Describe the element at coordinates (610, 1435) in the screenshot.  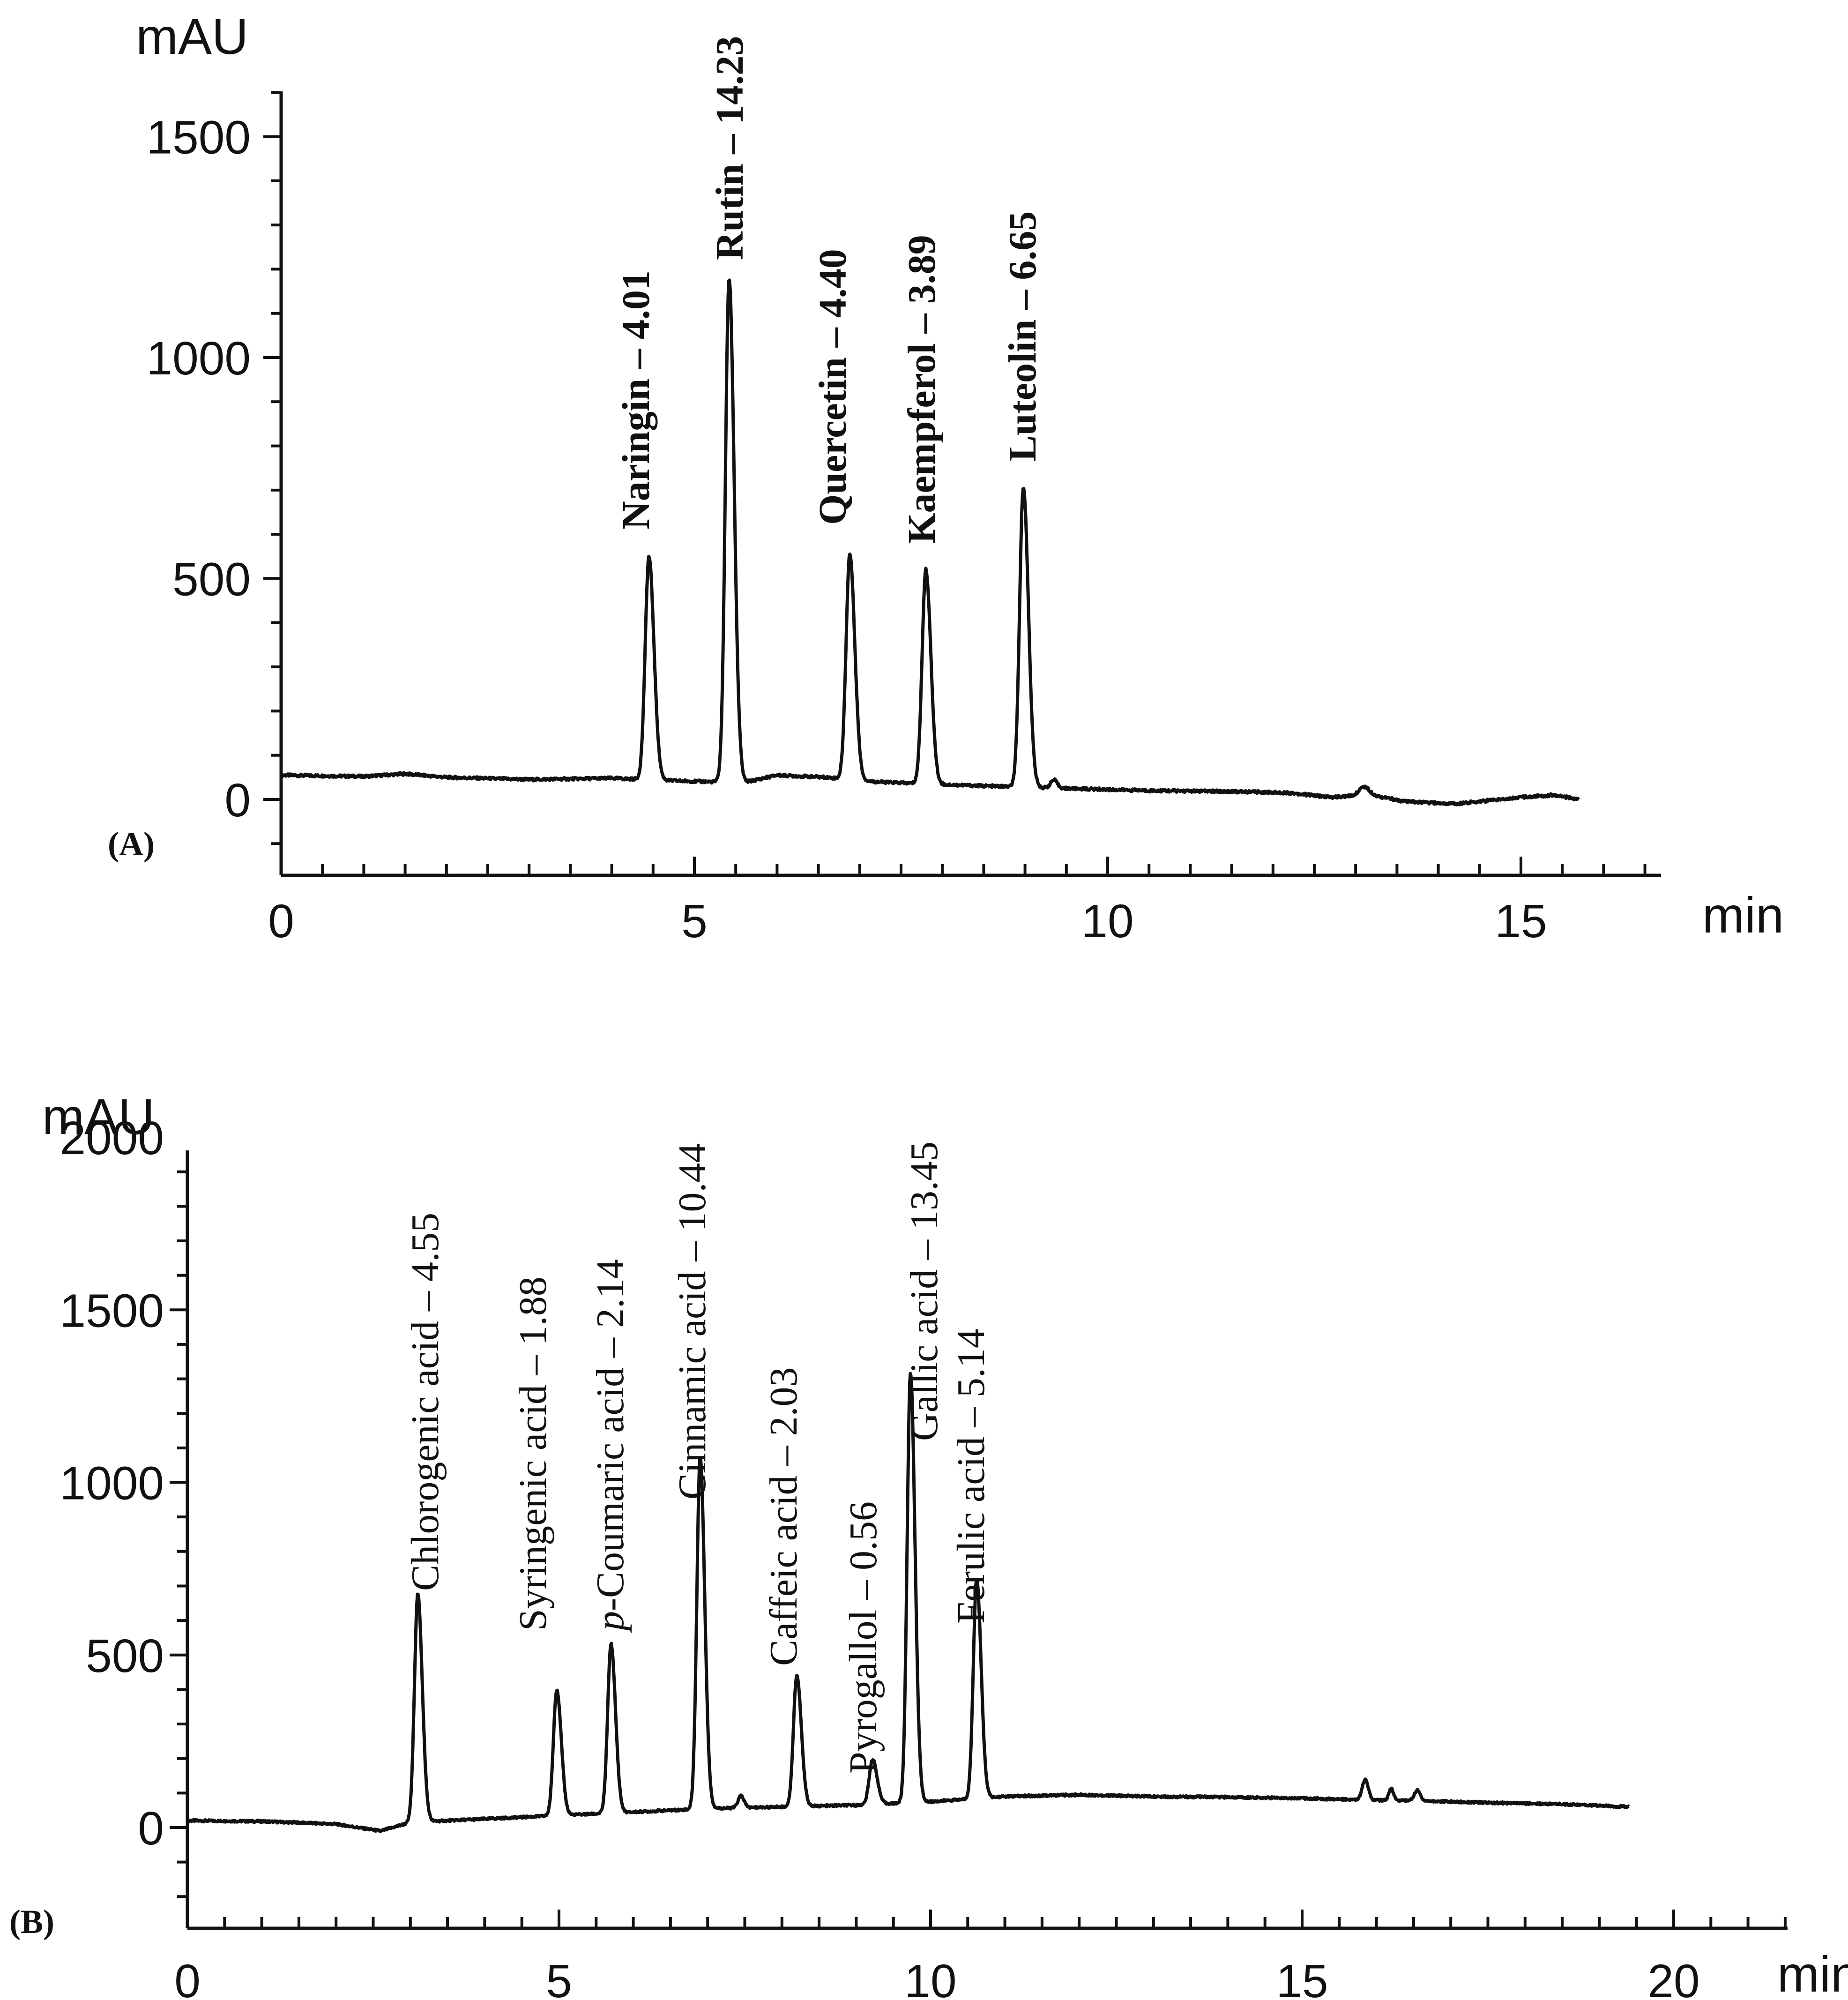
I see `peak-label-text: -Coumaric acid – 2.14` at that location.